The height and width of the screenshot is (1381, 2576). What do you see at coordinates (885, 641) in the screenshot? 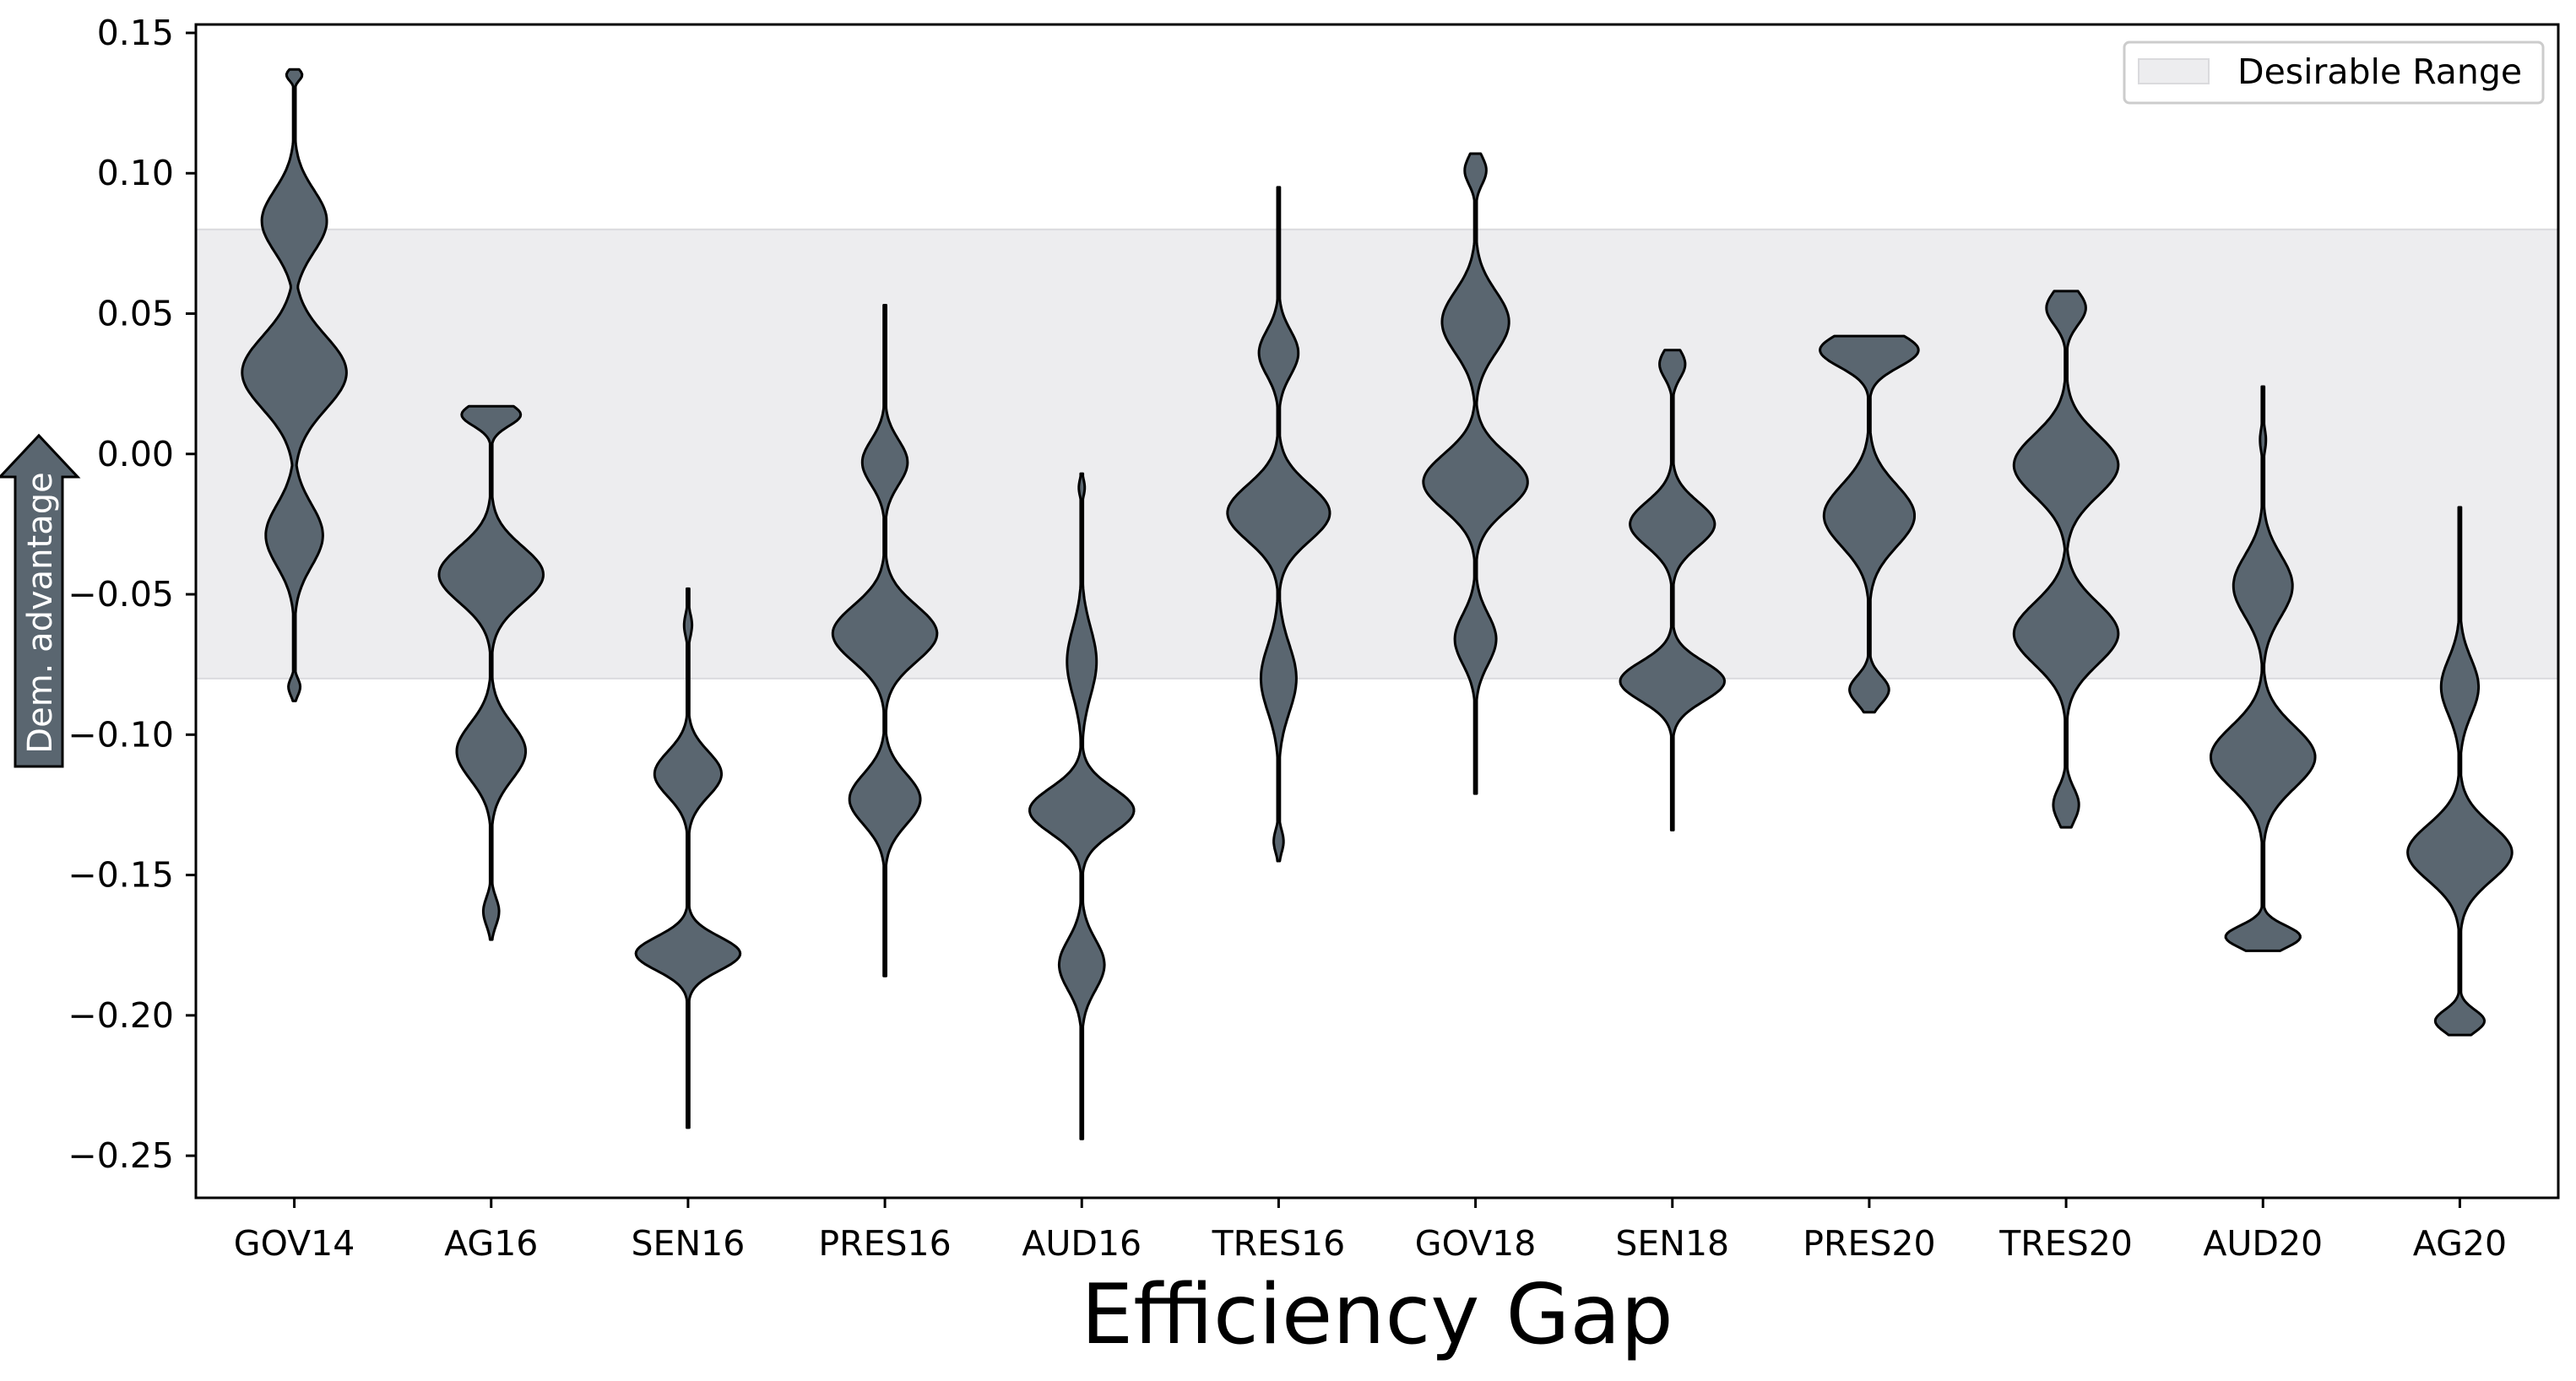
I see `violin-pres16` at bounding box center [885, 641].